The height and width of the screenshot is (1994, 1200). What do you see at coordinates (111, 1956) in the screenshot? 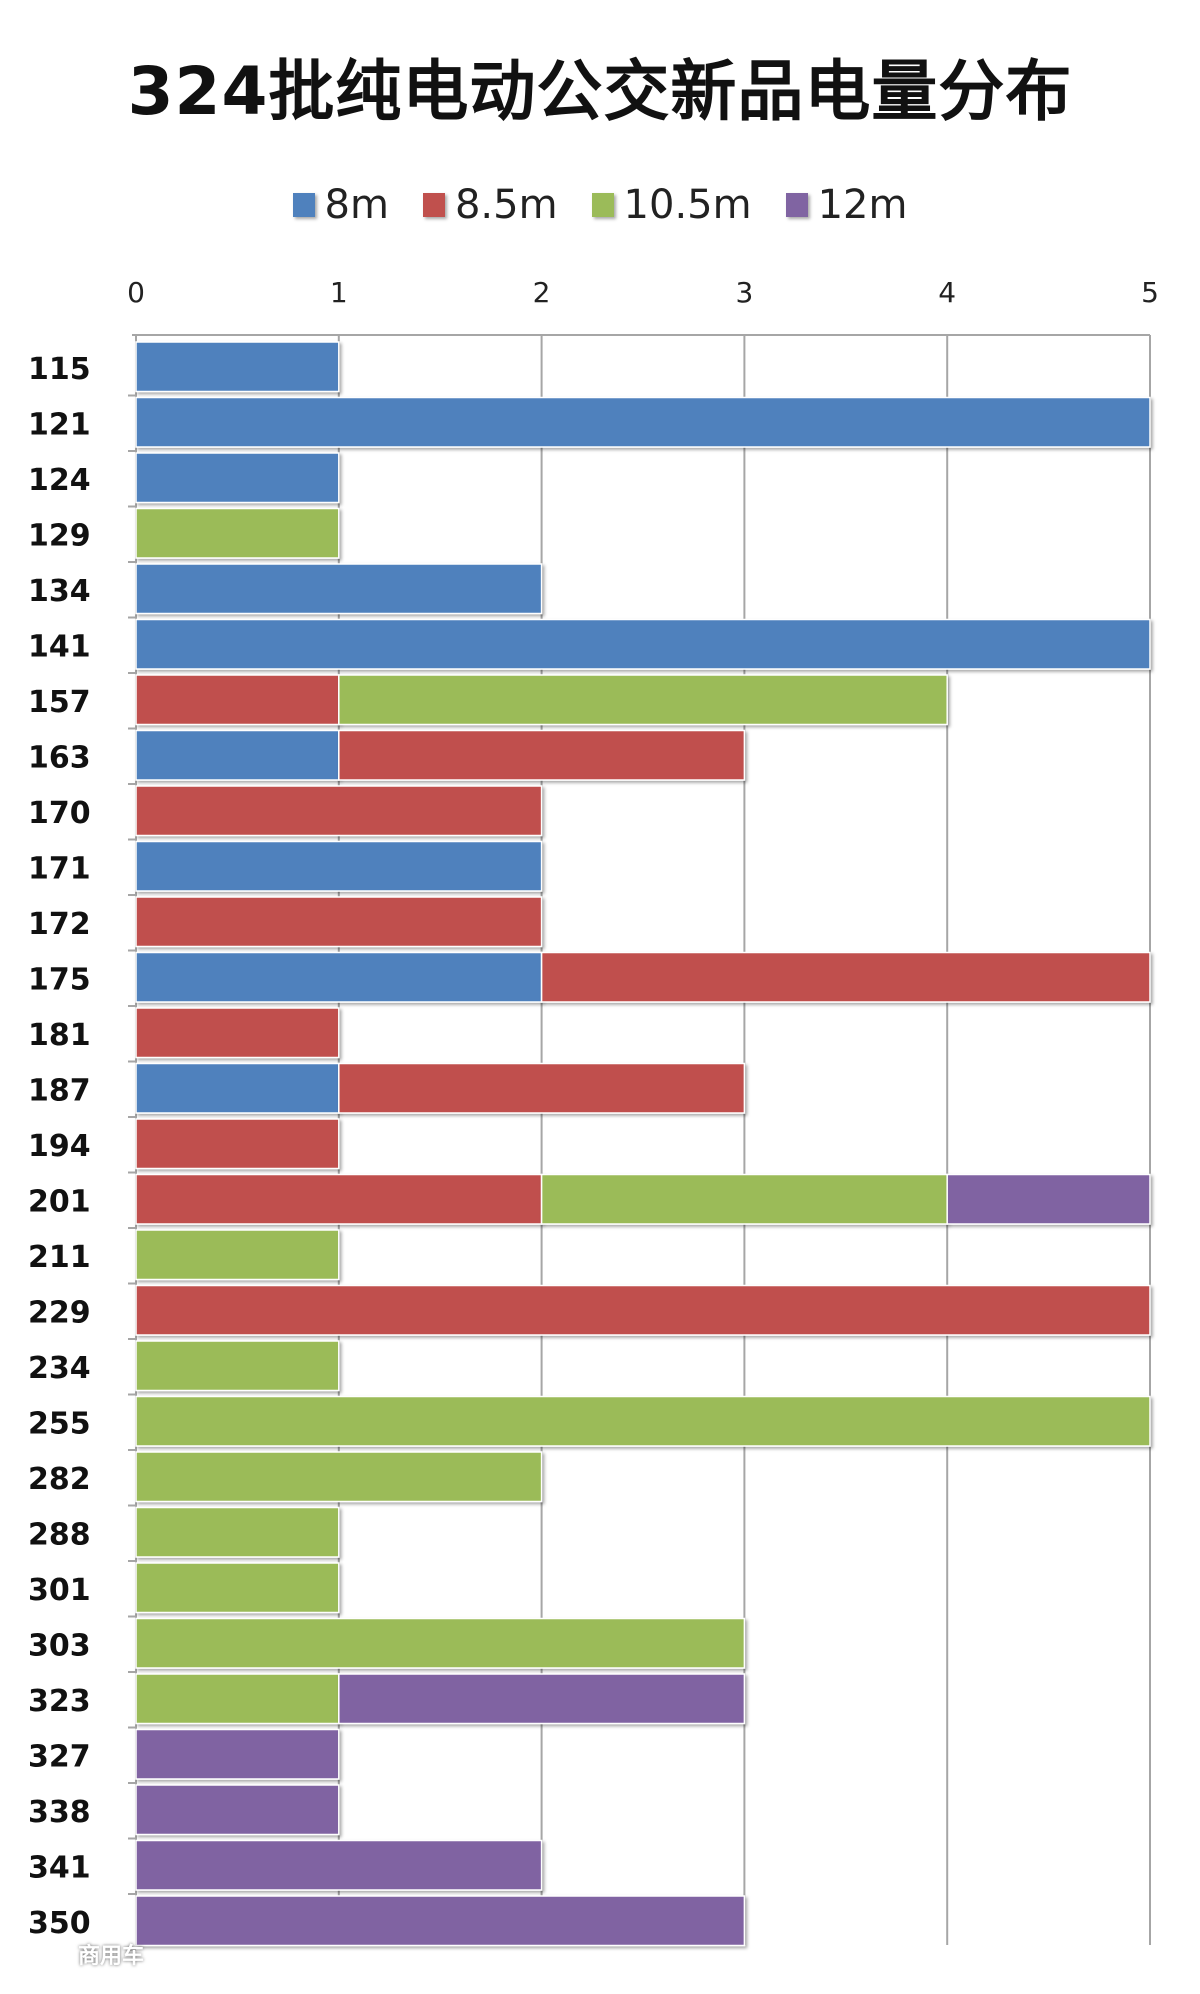
I see `watermark-text: 商用车` at bounding box center [111, 1956].